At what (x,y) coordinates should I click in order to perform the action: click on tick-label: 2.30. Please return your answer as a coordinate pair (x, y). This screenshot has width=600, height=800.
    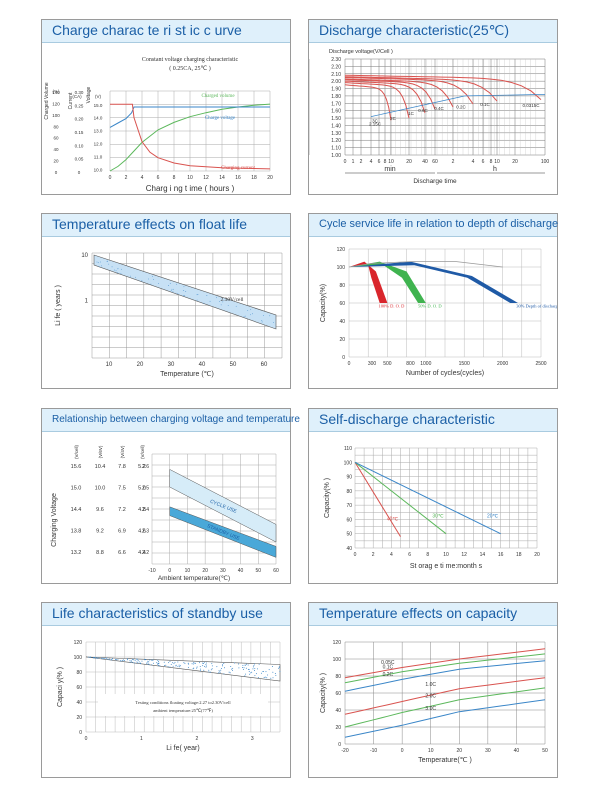
    Looking at the image, I should click on (336, 60).